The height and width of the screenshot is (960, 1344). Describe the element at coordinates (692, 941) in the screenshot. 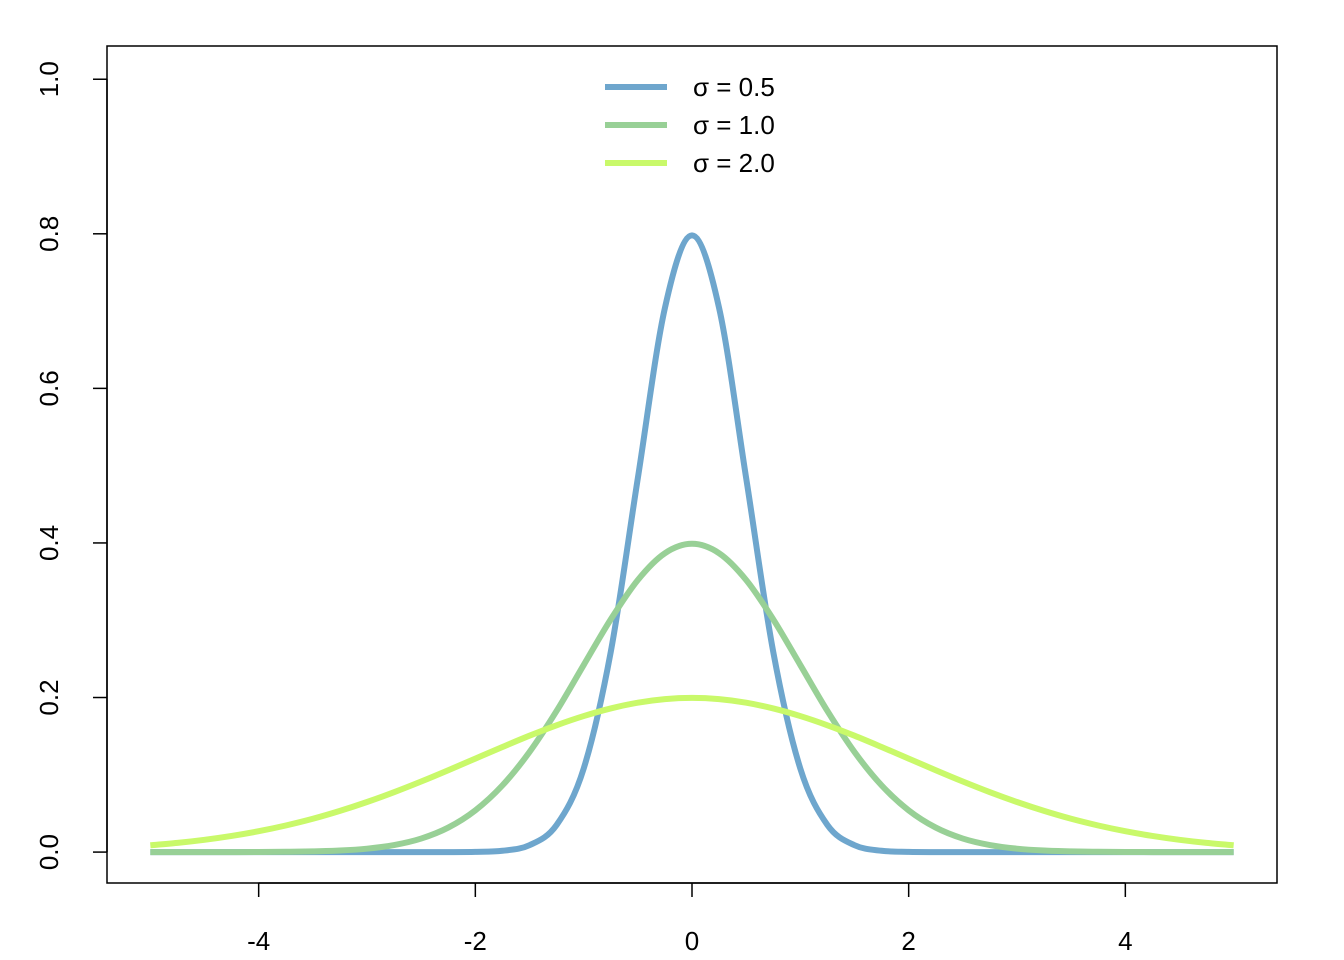

I see `x-tick-label: 0` at that location.